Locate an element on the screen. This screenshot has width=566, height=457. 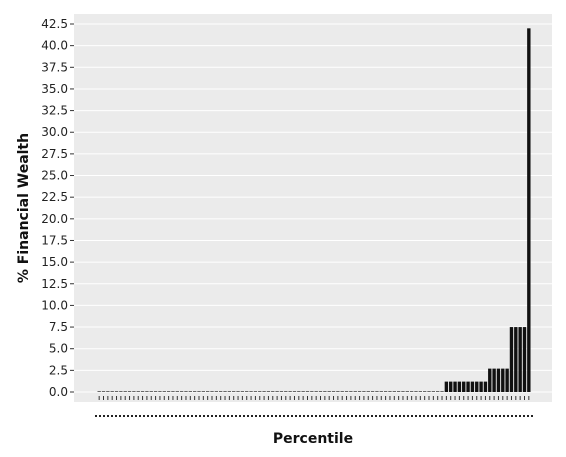
y-tick-label: 35.0 is located at coordinates (54, 89).